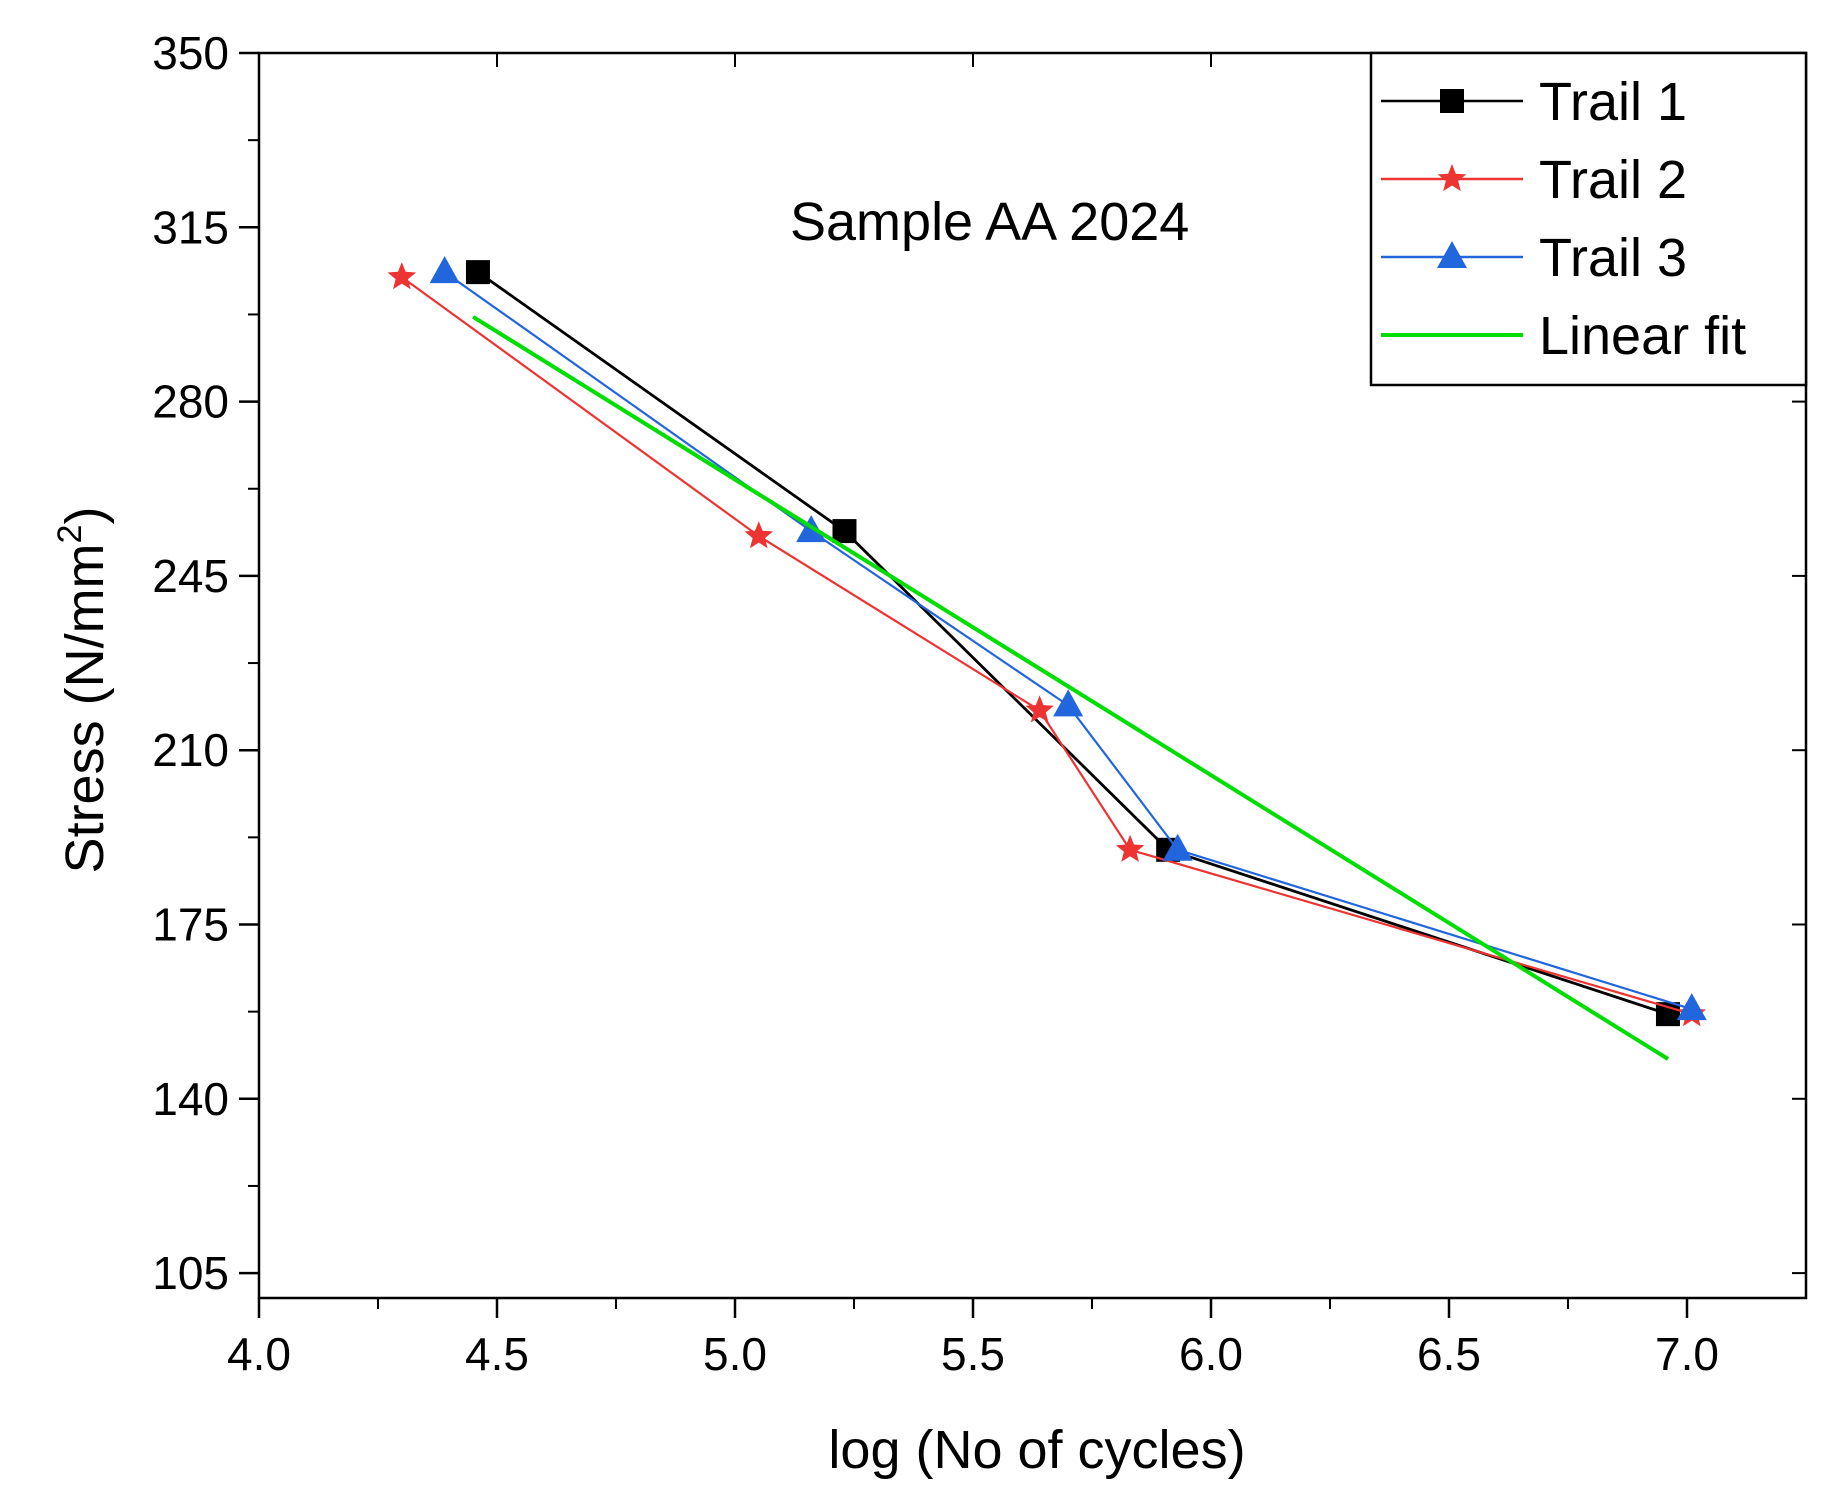 The height and width of the screenshot is (1496, 1824). What do you see at coordinates (497, 1354) in the screenshot?
I see `x-tick-label: 4.5` at bounding box center [497, 1354].